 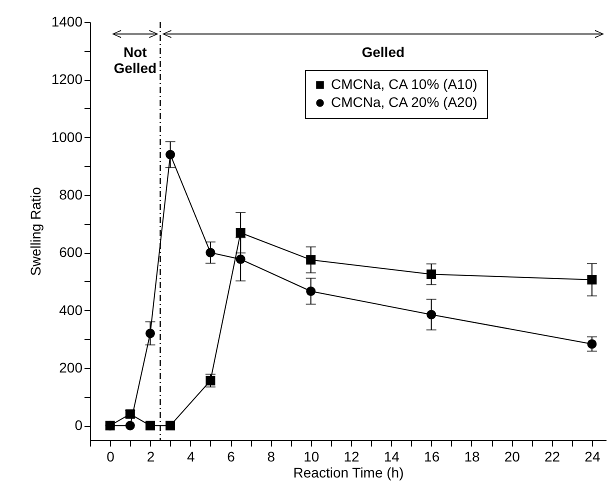 What do you see at coordinates (383, 52) in the screenshot?
I see `annotation: Gelled` at bounding box center [383, 52].